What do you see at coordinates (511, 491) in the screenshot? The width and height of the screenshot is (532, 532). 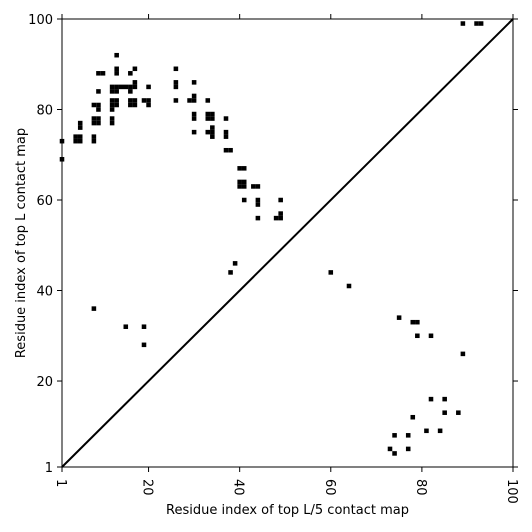 I see `x-tick-label: 100` at bounding box center [511, 491].